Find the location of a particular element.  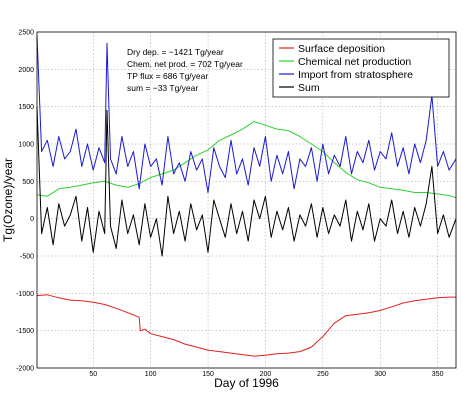

y-tick-label: -2000 is located at coordinates (25, 369).